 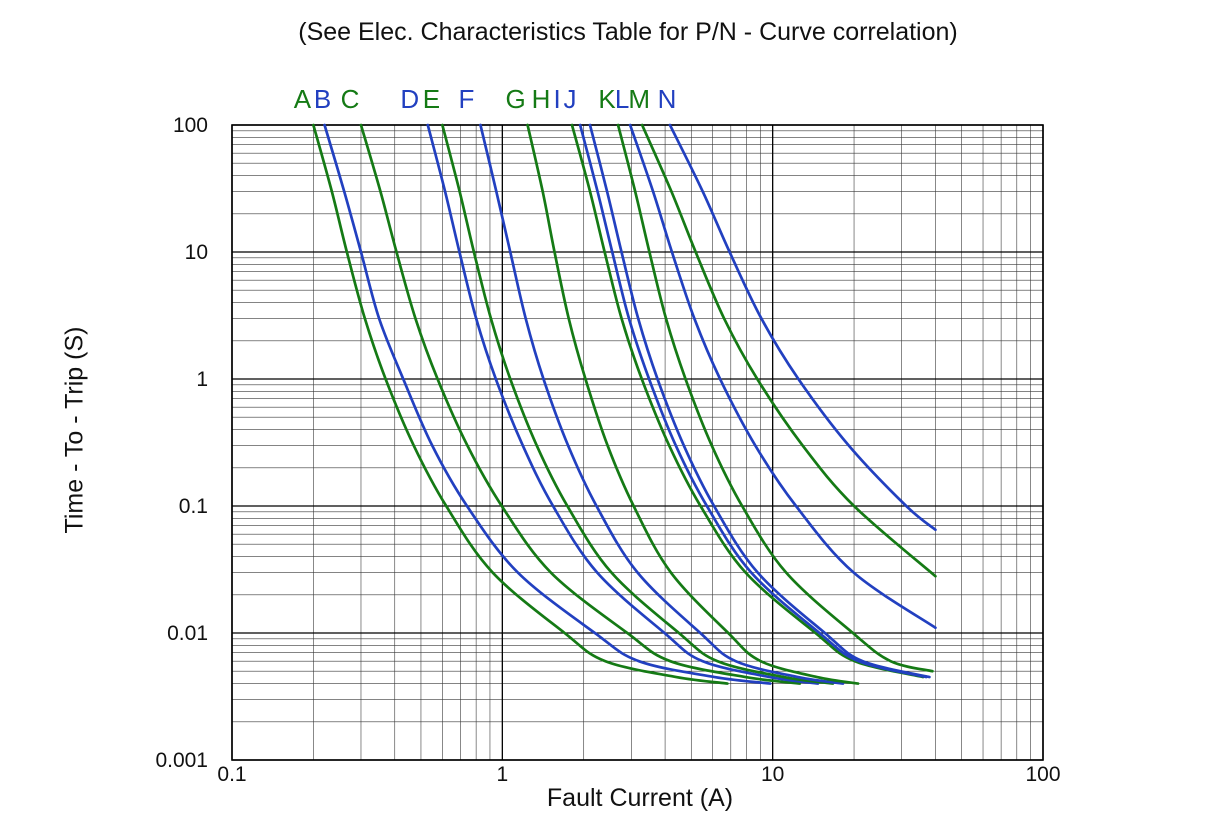 What do you see at coordinates (303, 99) in the screenshot?
I see `curve-label-a: A` at bounding box center [303, 99].